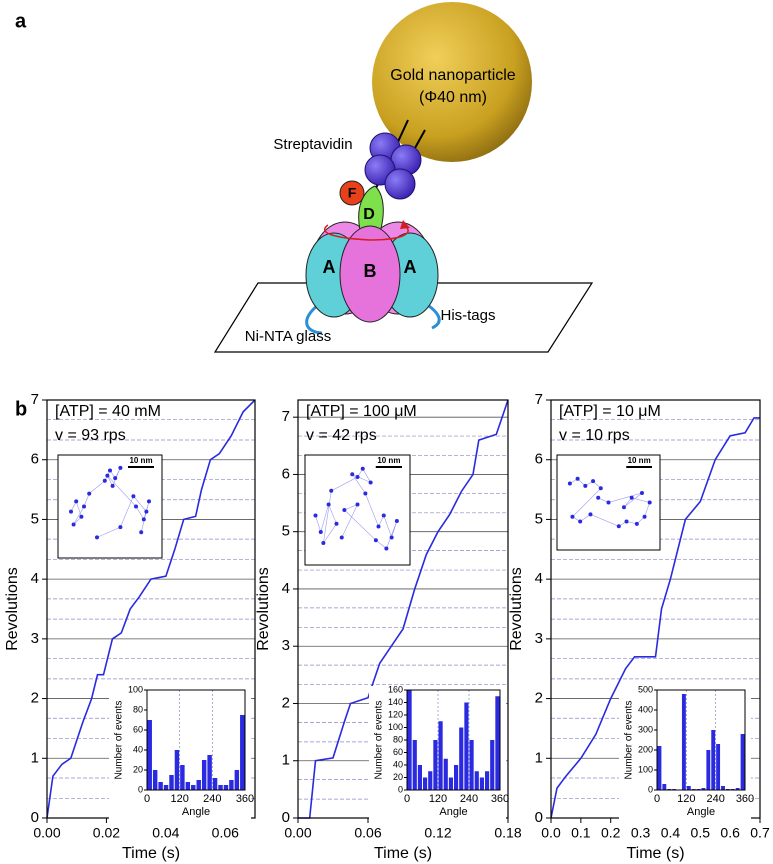 This screenshot has height=864, width=773. Describe the element at coordinates (398, 752) in the screenshot. I see `y-tick-label: 60` at that location.